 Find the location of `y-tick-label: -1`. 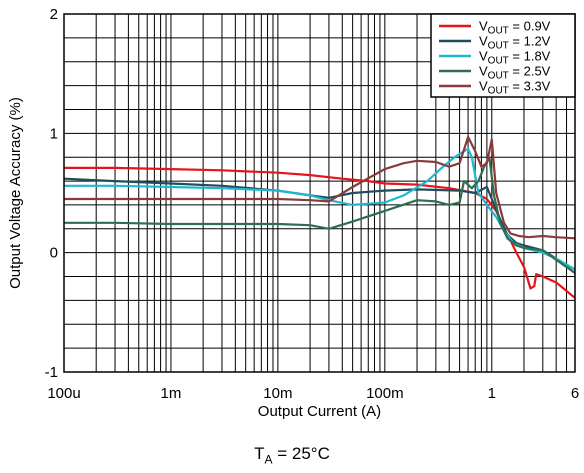

y-tick-label: -1 is located at coordinates (51, 372).